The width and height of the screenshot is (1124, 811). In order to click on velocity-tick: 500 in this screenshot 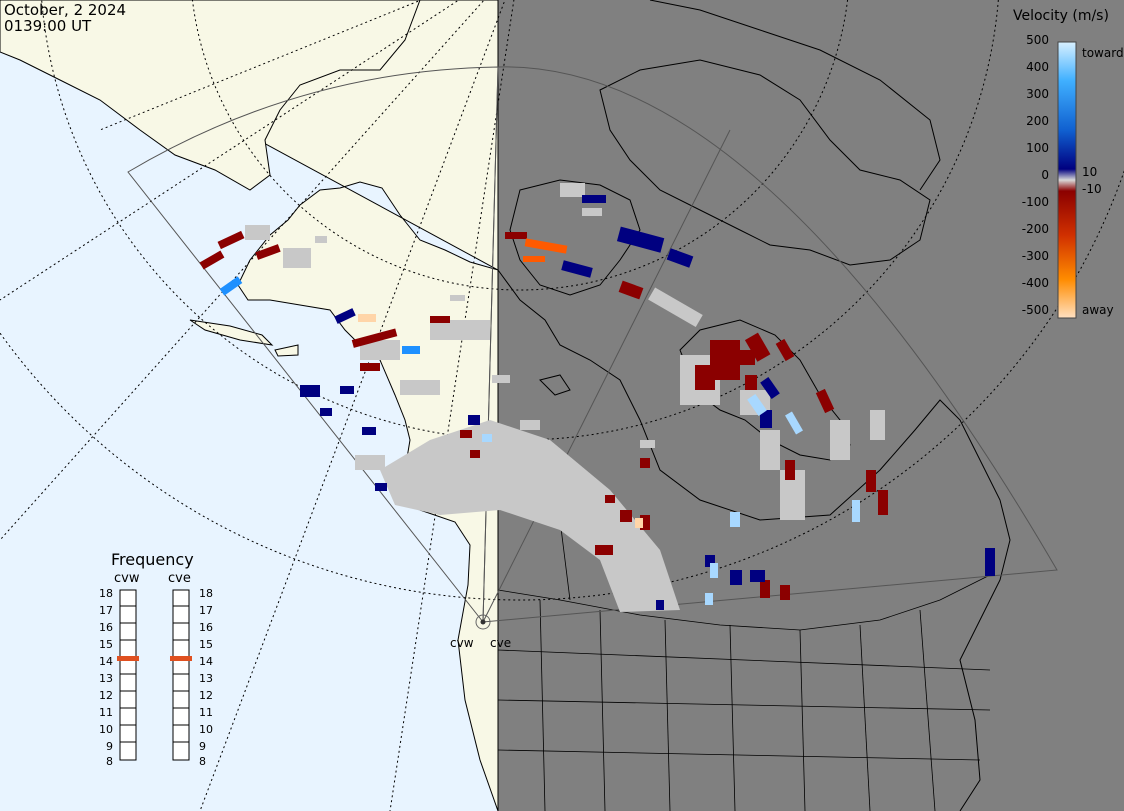, I will do `click(1037, 40)`.